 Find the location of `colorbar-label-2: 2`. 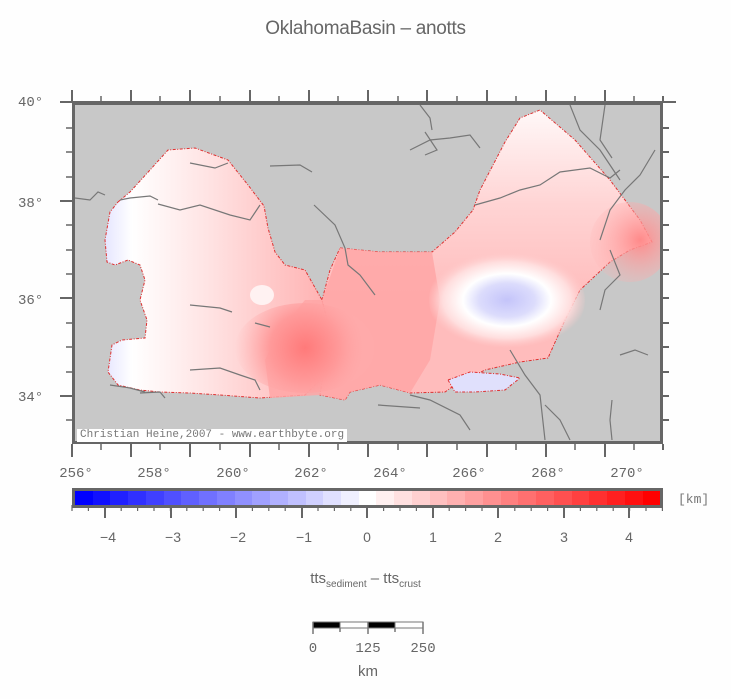

colorbar-label-2: 2 is located at coordinates (498, 537).